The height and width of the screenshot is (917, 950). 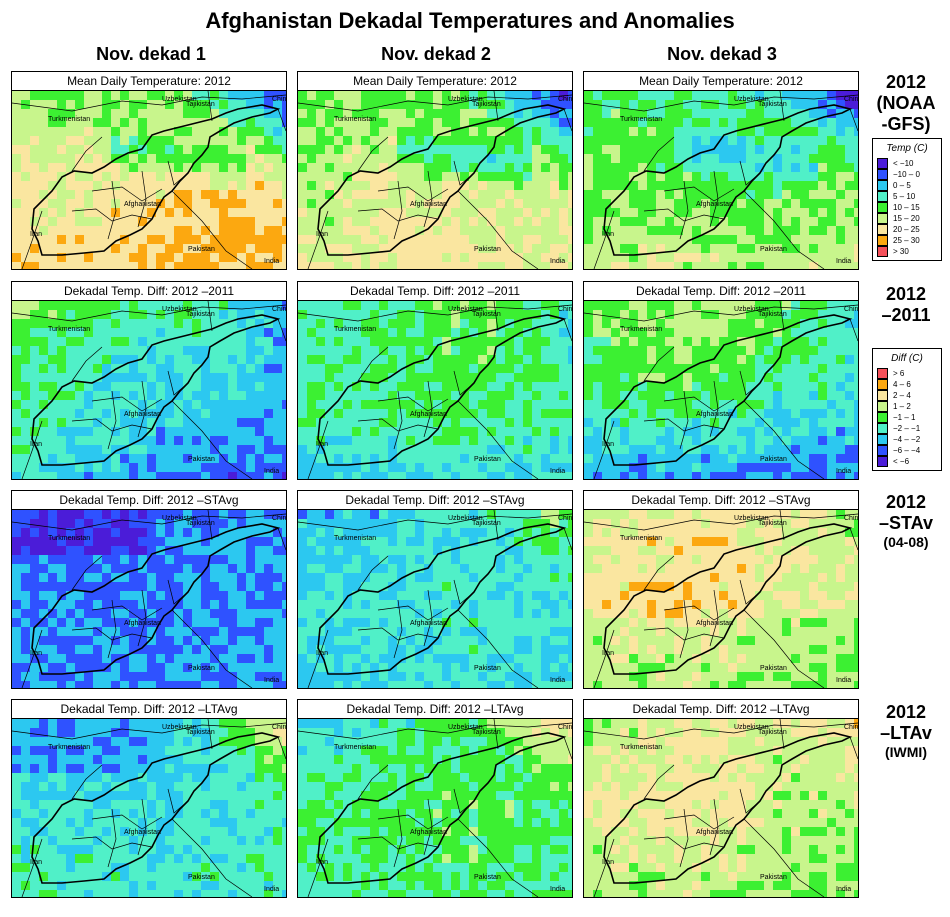 What do you see at coordinates (179, 518) in the screenshot?
I see `label-uzbekistan: Uzbekistan` at bounding box center [179, 518].